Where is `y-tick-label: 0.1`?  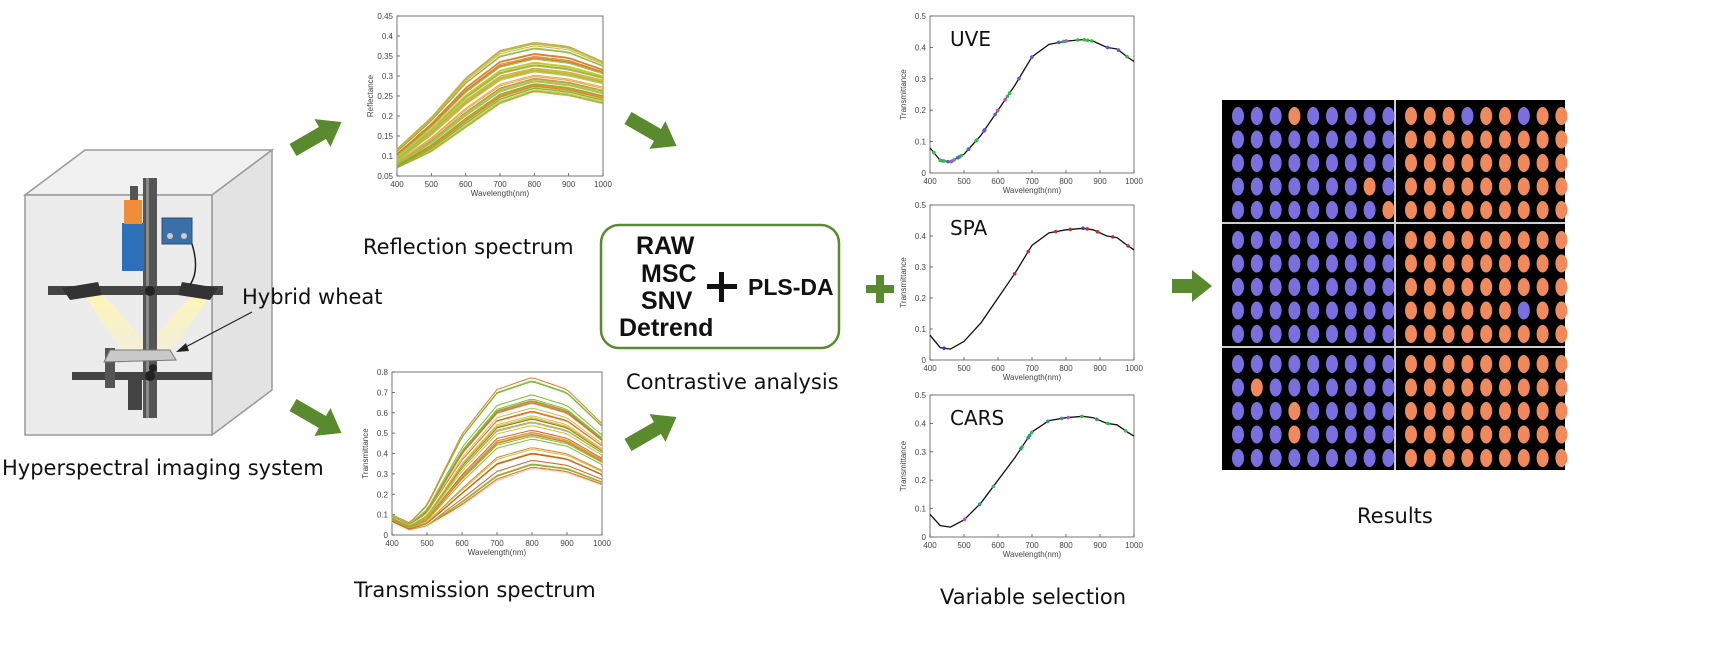 y-tick-label: 0.1 is located at coordinates (383, 515).